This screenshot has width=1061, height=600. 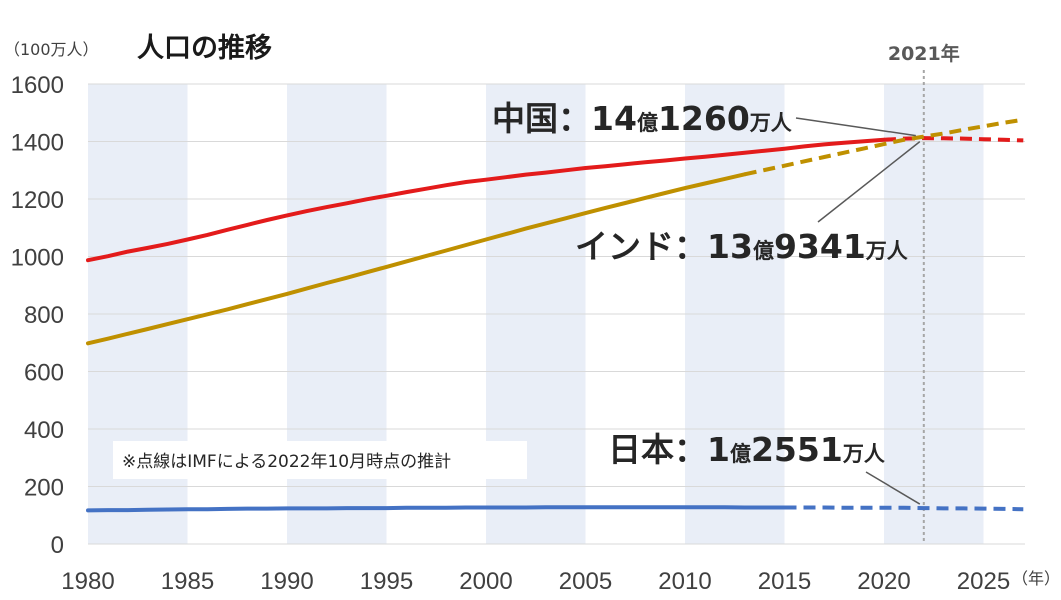 What do you see at coordinates (51, 49) in the screenshot?
I see `y-axis-unit-label: （100万人）` at bounding box center [51, 49].